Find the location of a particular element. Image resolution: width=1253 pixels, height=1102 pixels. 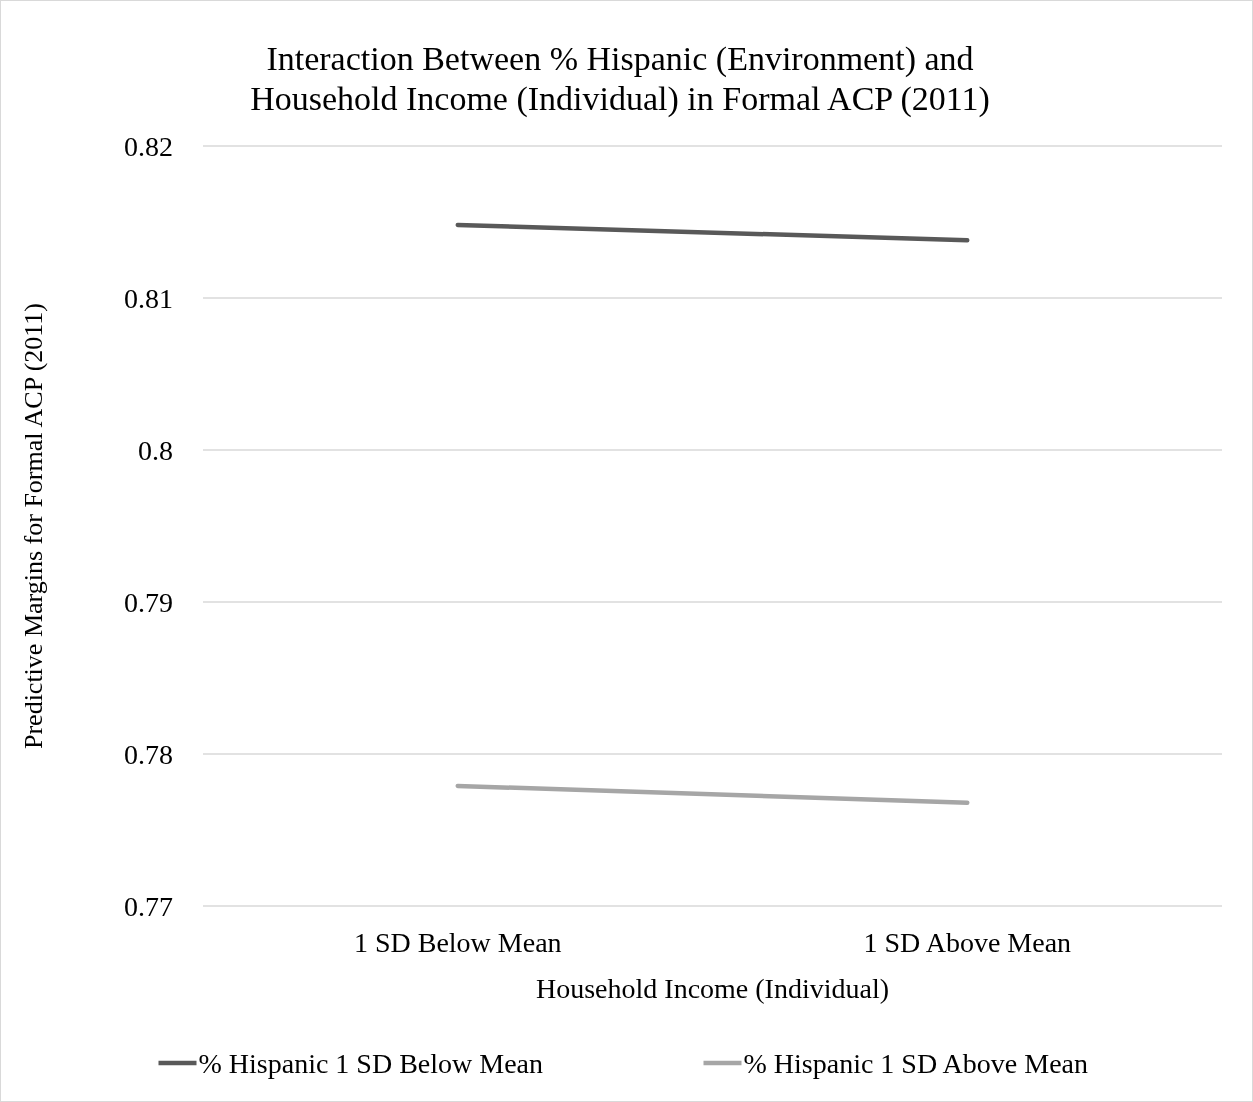

y-tick-label: 0.79 is located at coordinates (148, 602).